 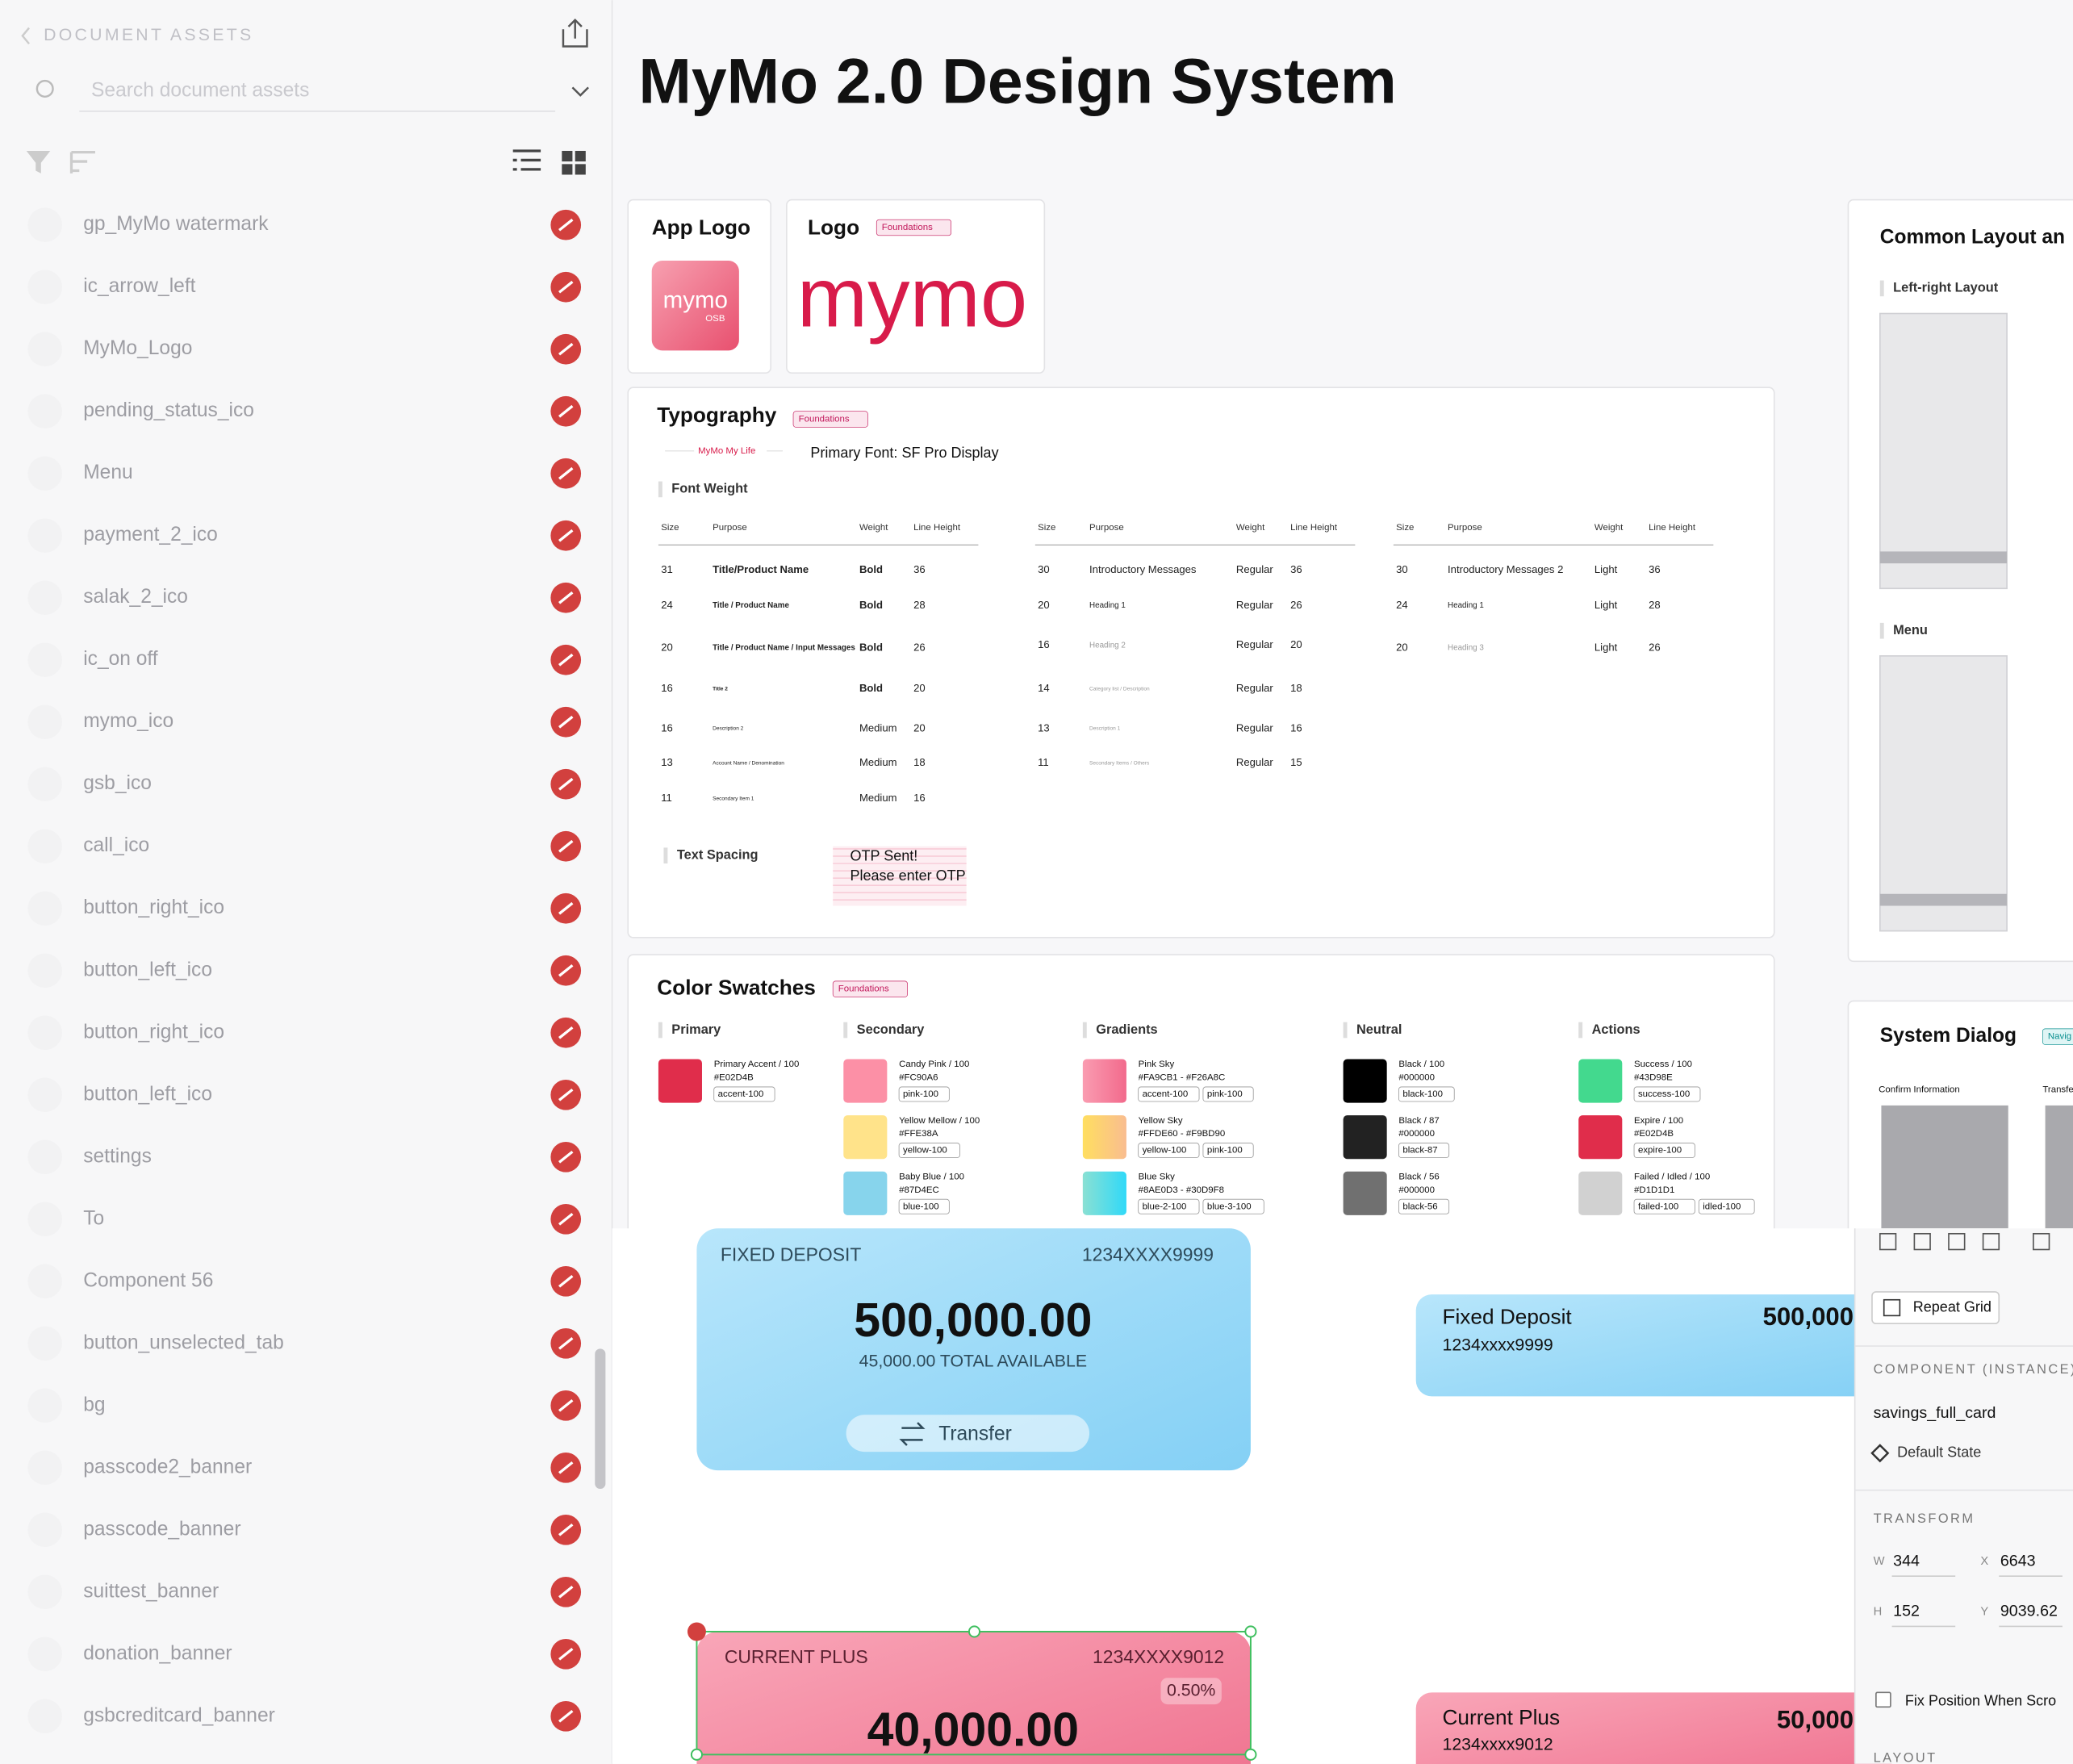 What do you see at coordinates (1157, 1064) in the screenshot?
I see `swatch-name: Pink Sky` at bounding box center [1157, 1064].